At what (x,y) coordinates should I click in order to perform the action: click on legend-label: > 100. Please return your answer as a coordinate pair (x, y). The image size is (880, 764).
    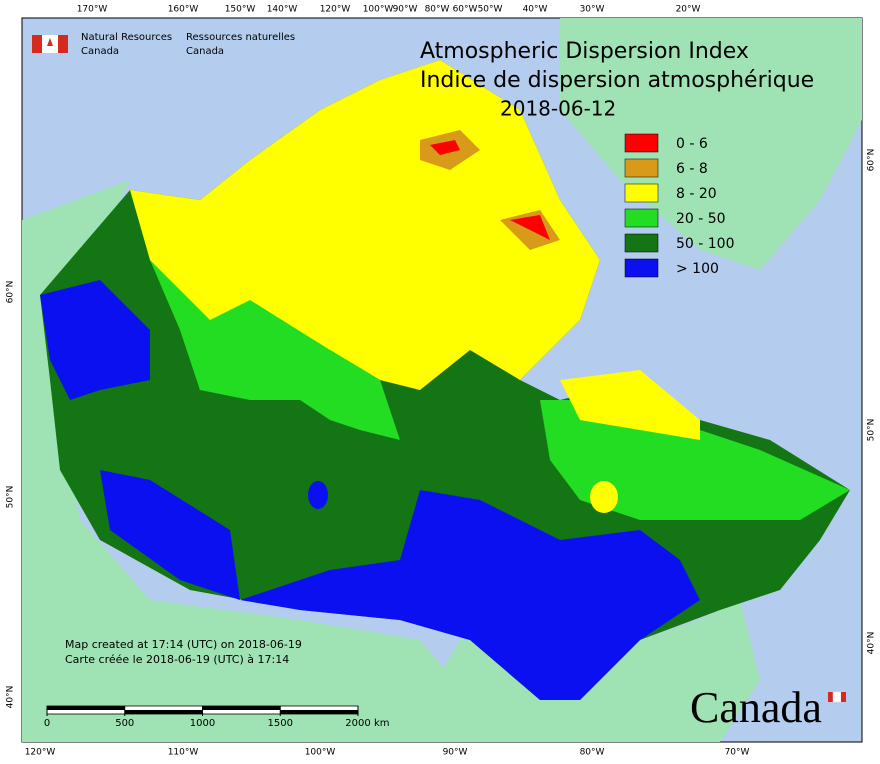
    Looking at the image, I should click on (697, 269).